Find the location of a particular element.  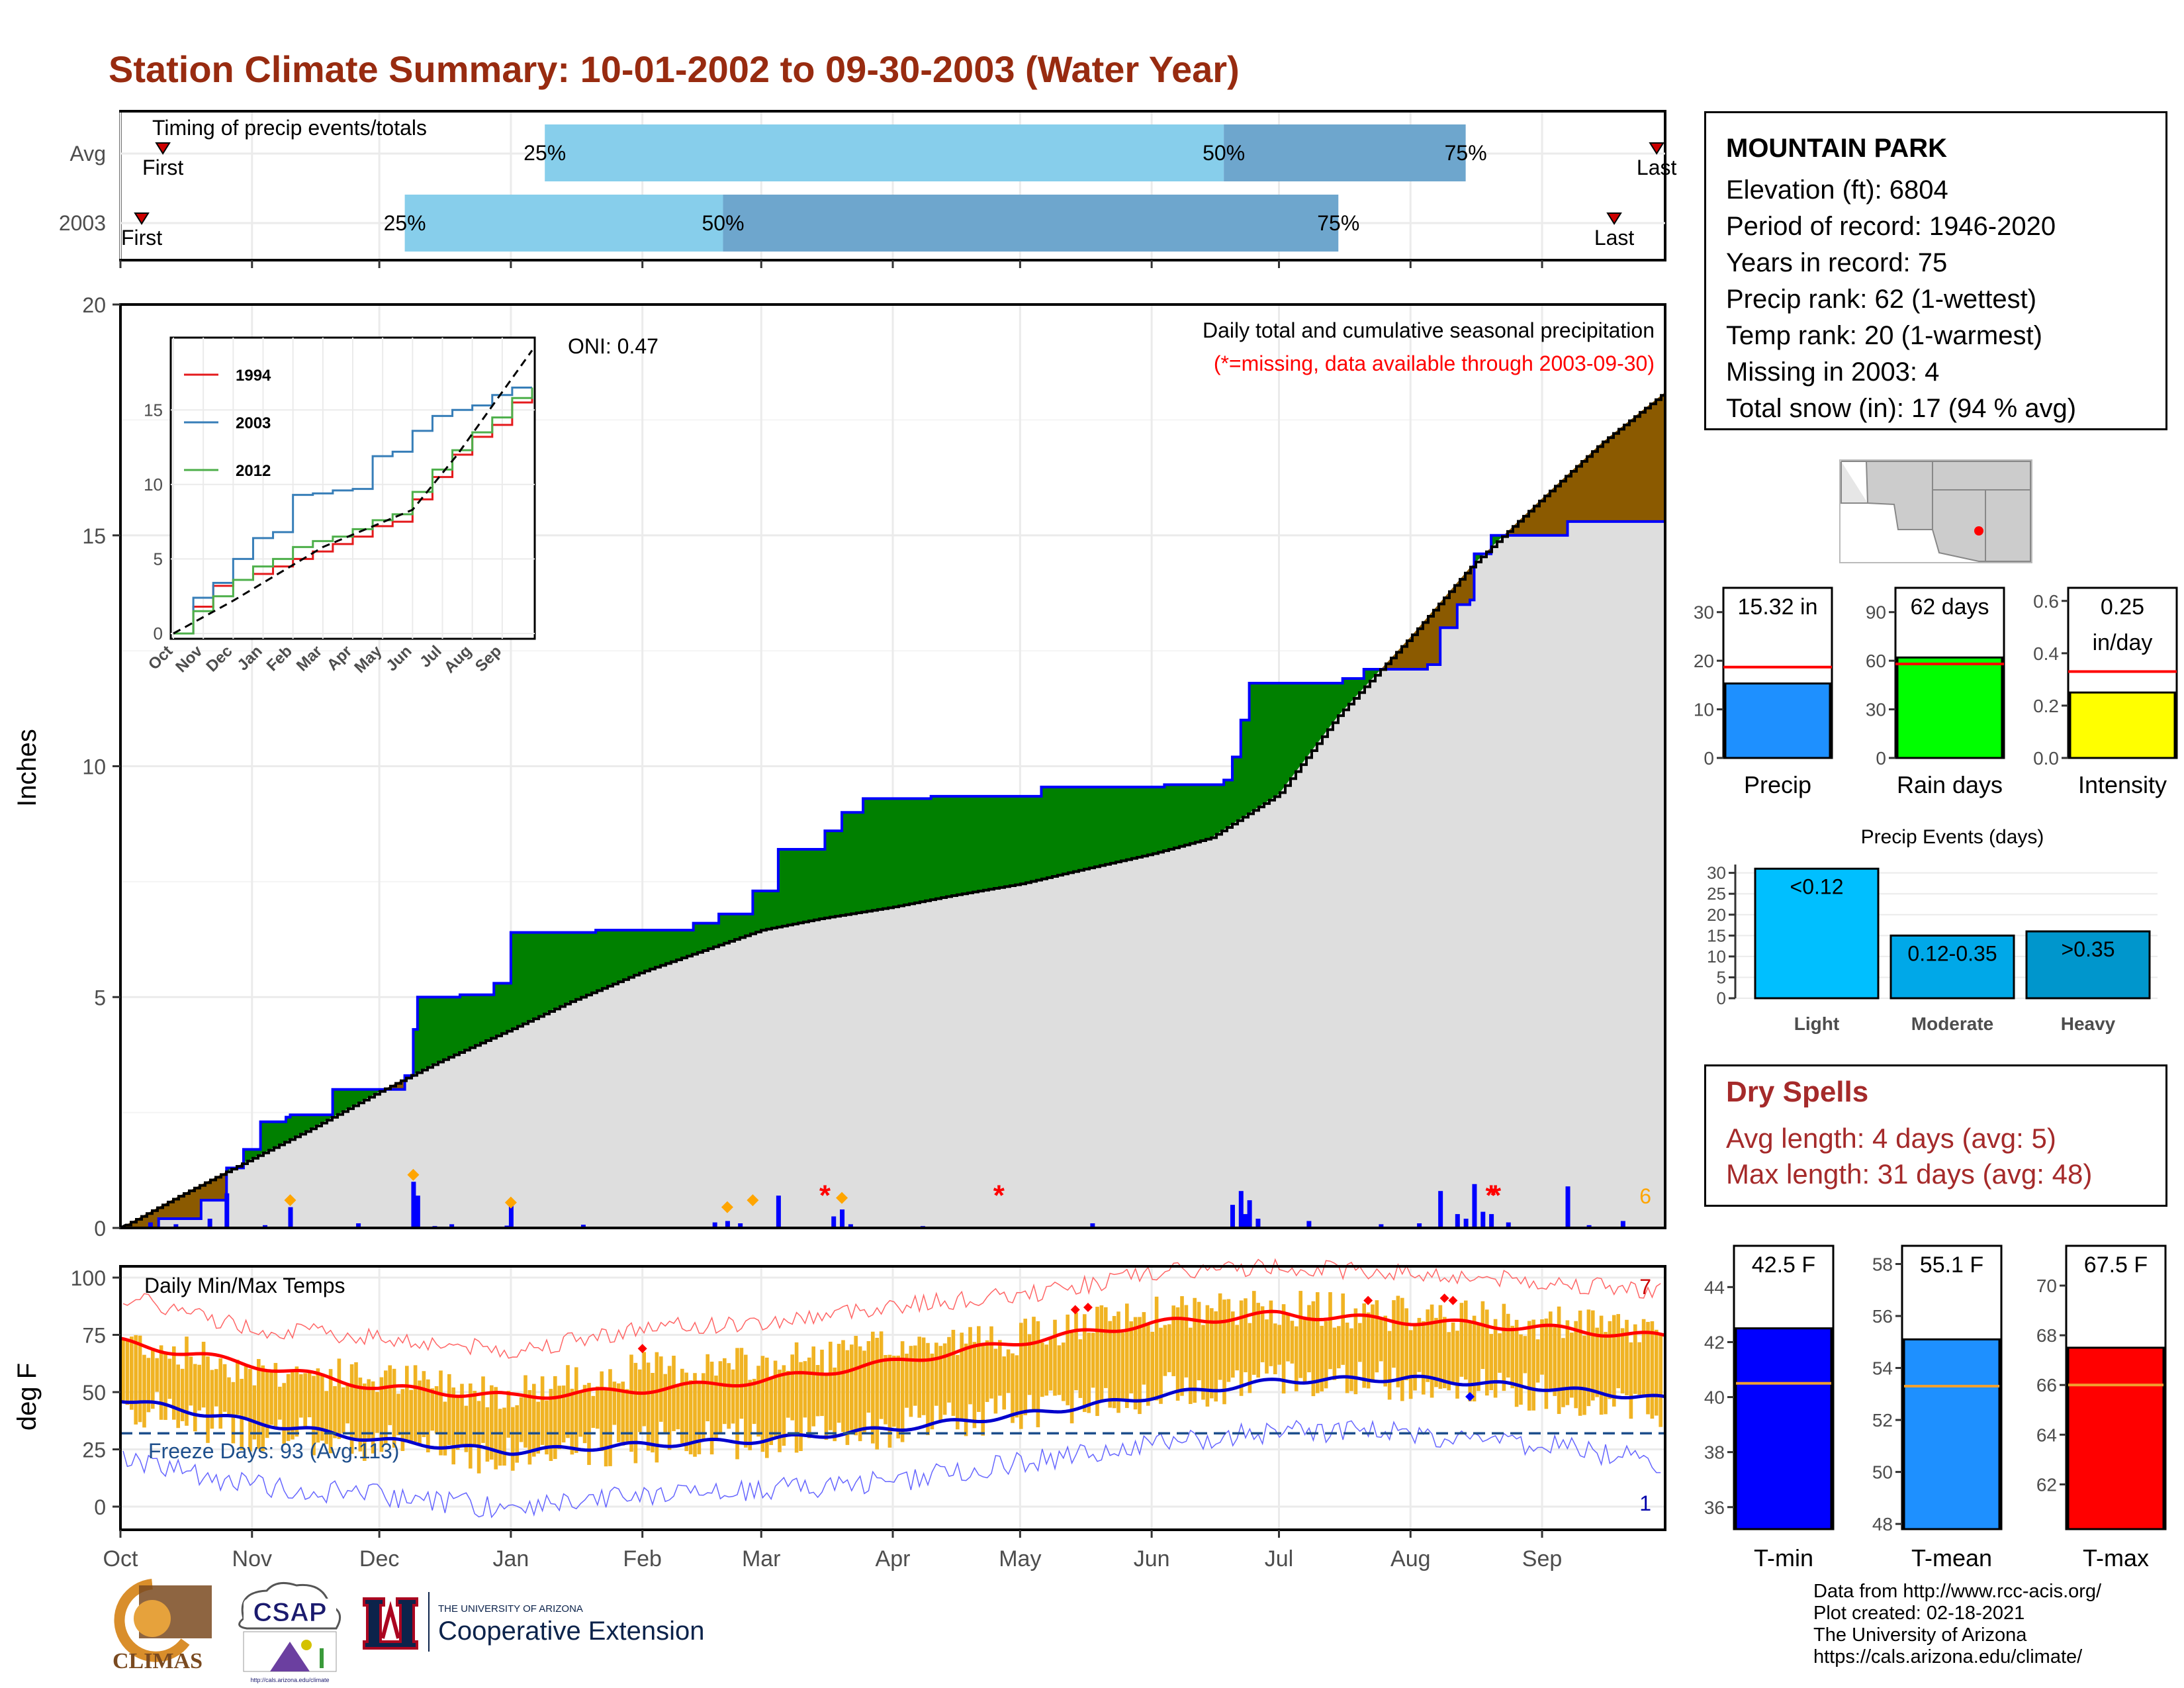

credit-plot-created: Plot created: 02-18-2021 is located at coordinates (1919, 1614).